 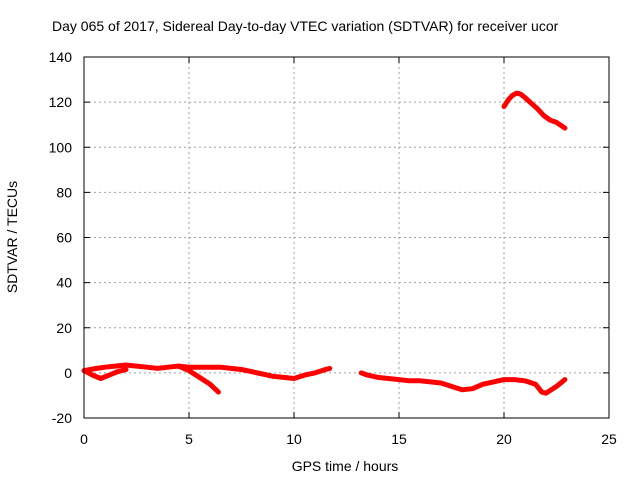 I want to click on y-tick-label: 120, so click(x=61, y=102).